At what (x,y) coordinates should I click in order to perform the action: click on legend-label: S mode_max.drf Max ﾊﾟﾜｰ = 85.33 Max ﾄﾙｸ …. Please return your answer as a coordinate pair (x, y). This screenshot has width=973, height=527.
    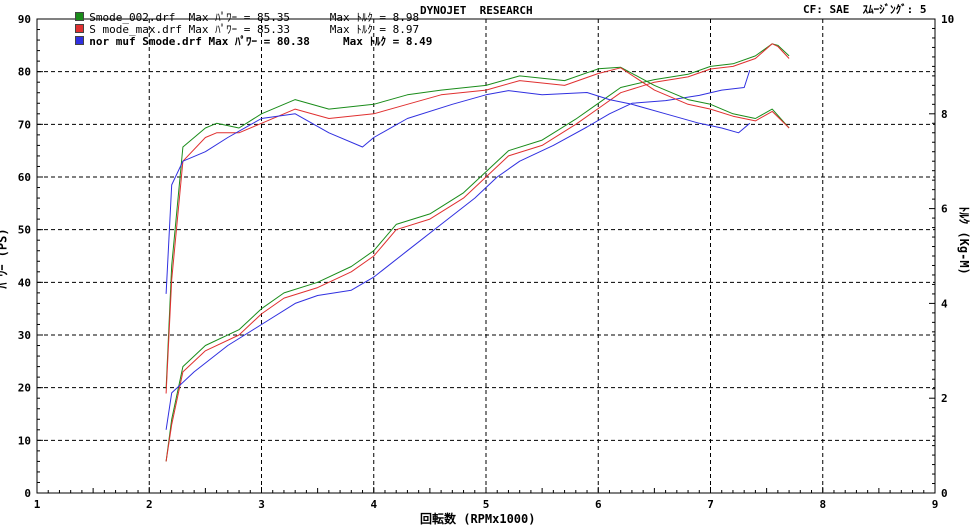
    Looking at the image, I should click on (254, 29).